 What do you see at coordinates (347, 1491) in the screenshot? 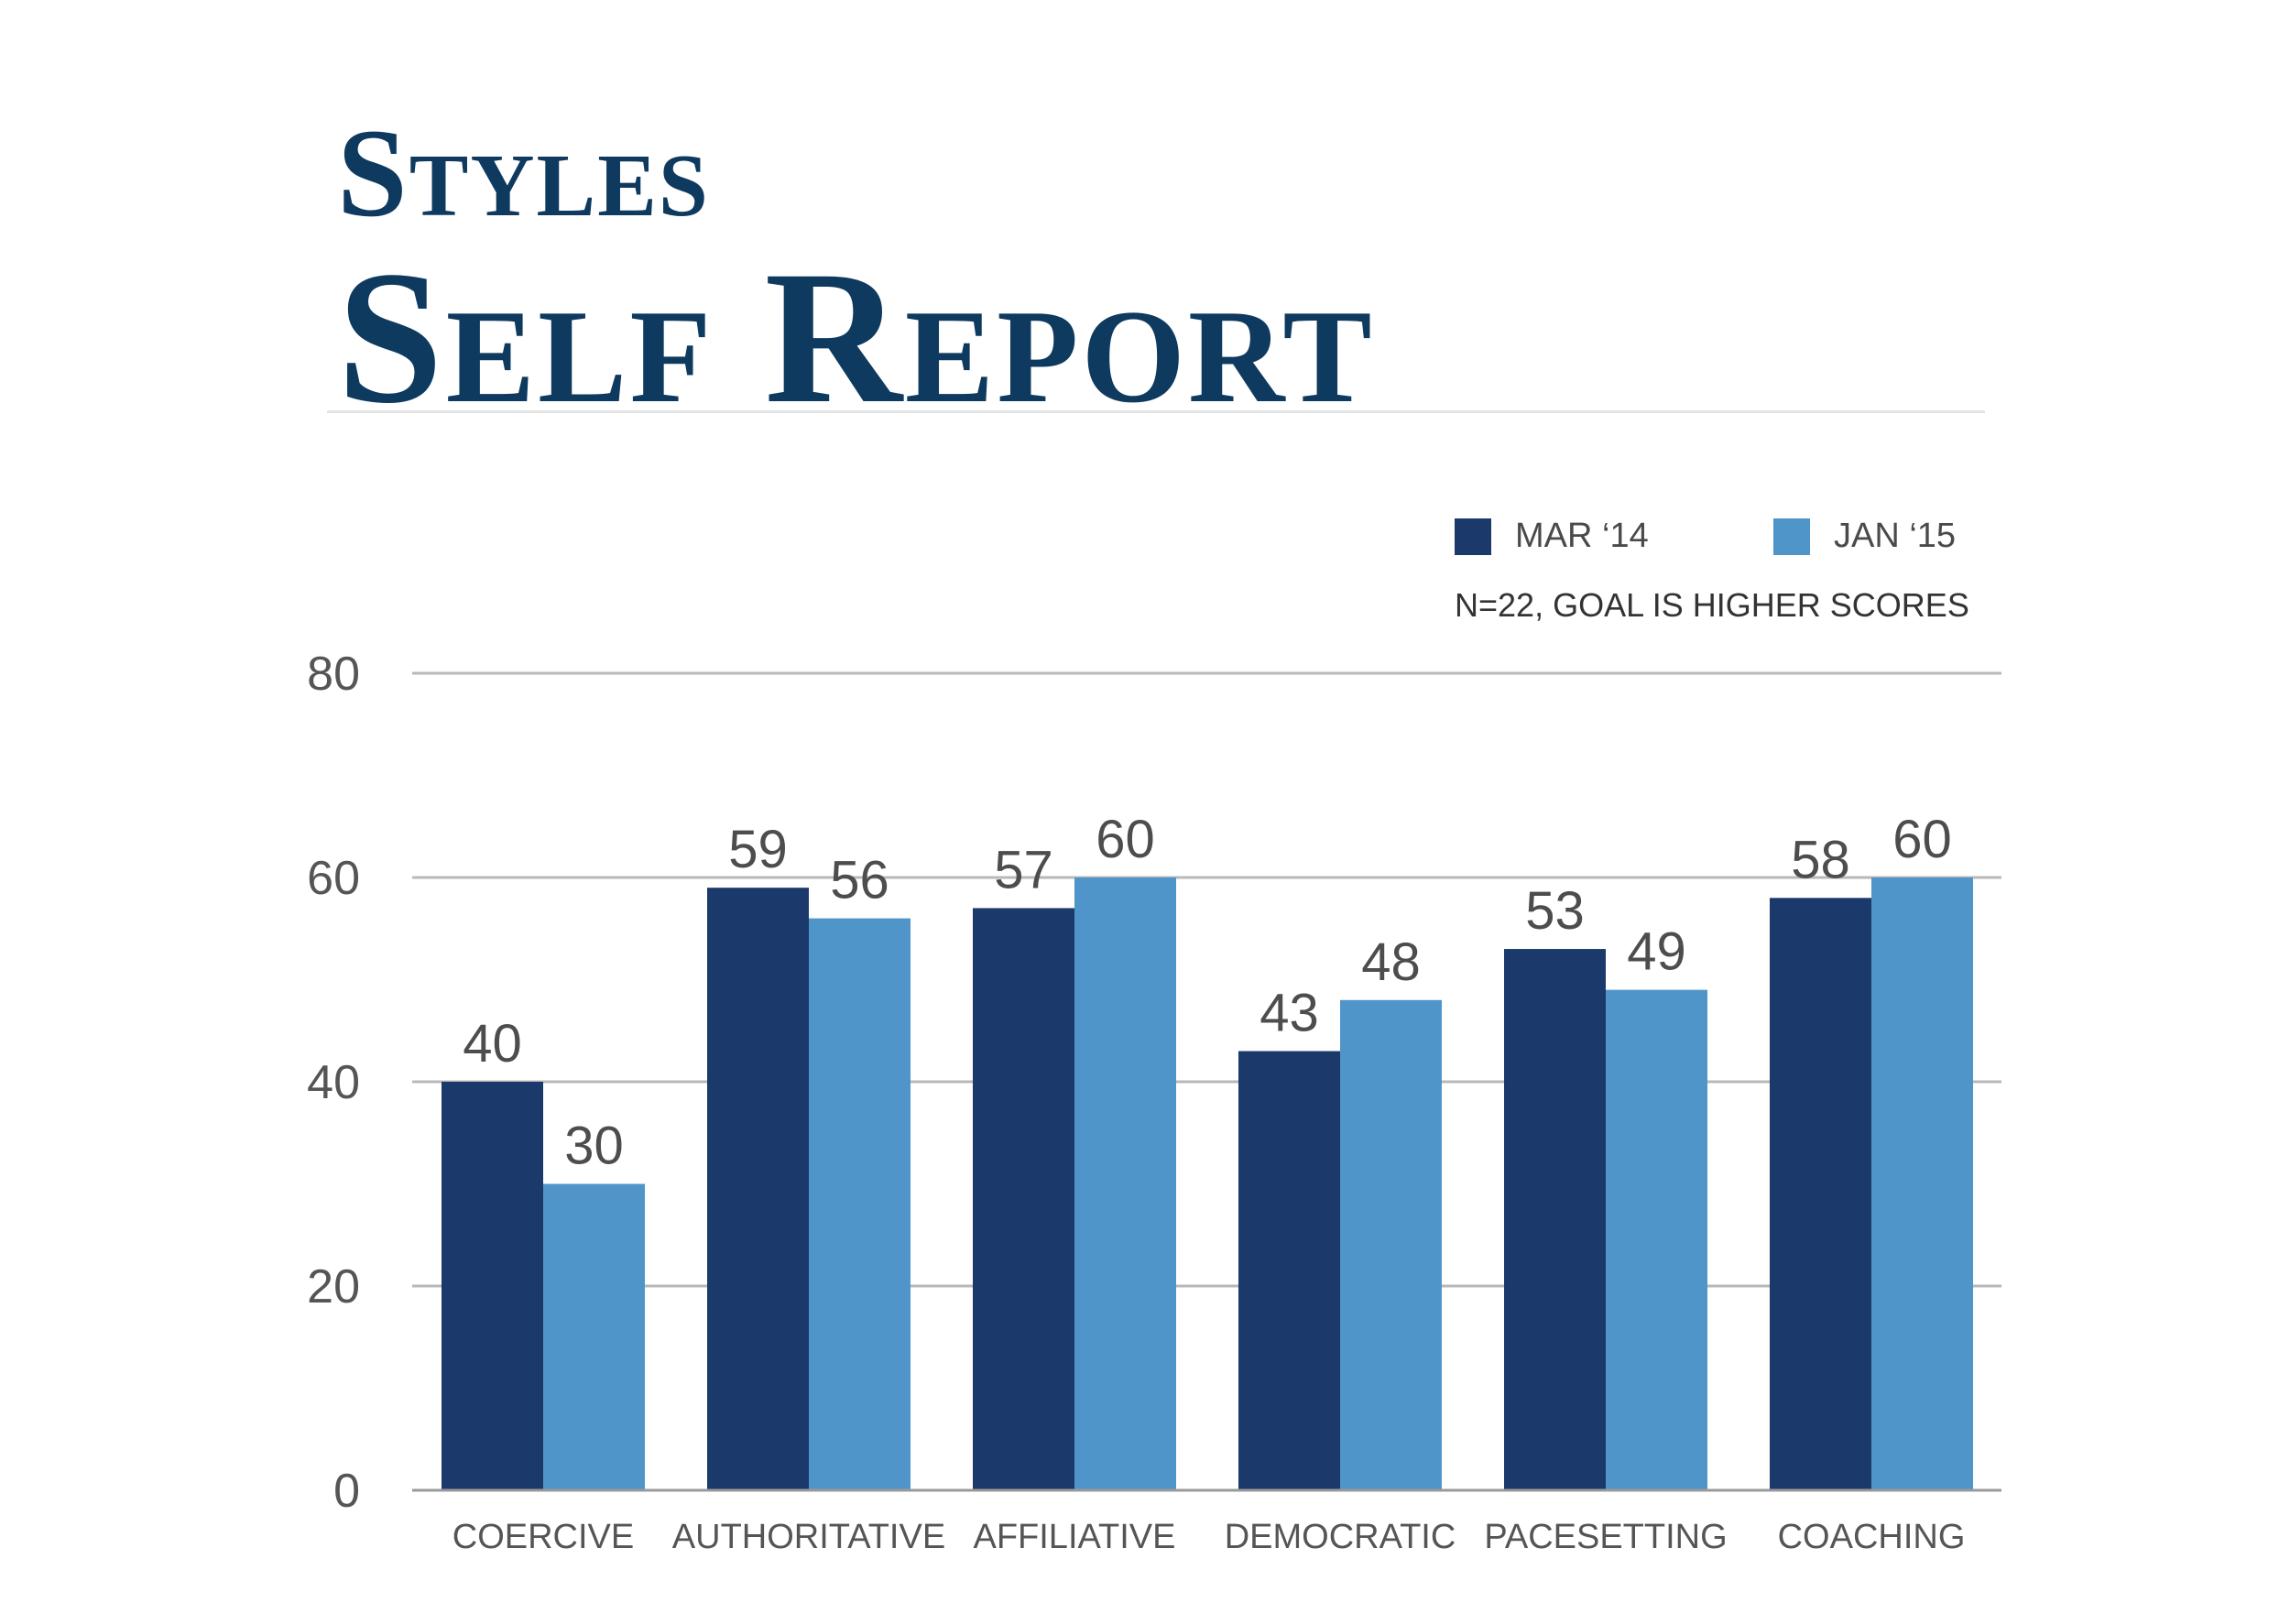
I see `y-tick-label-0: 0` at bounding box center [347, 1491].